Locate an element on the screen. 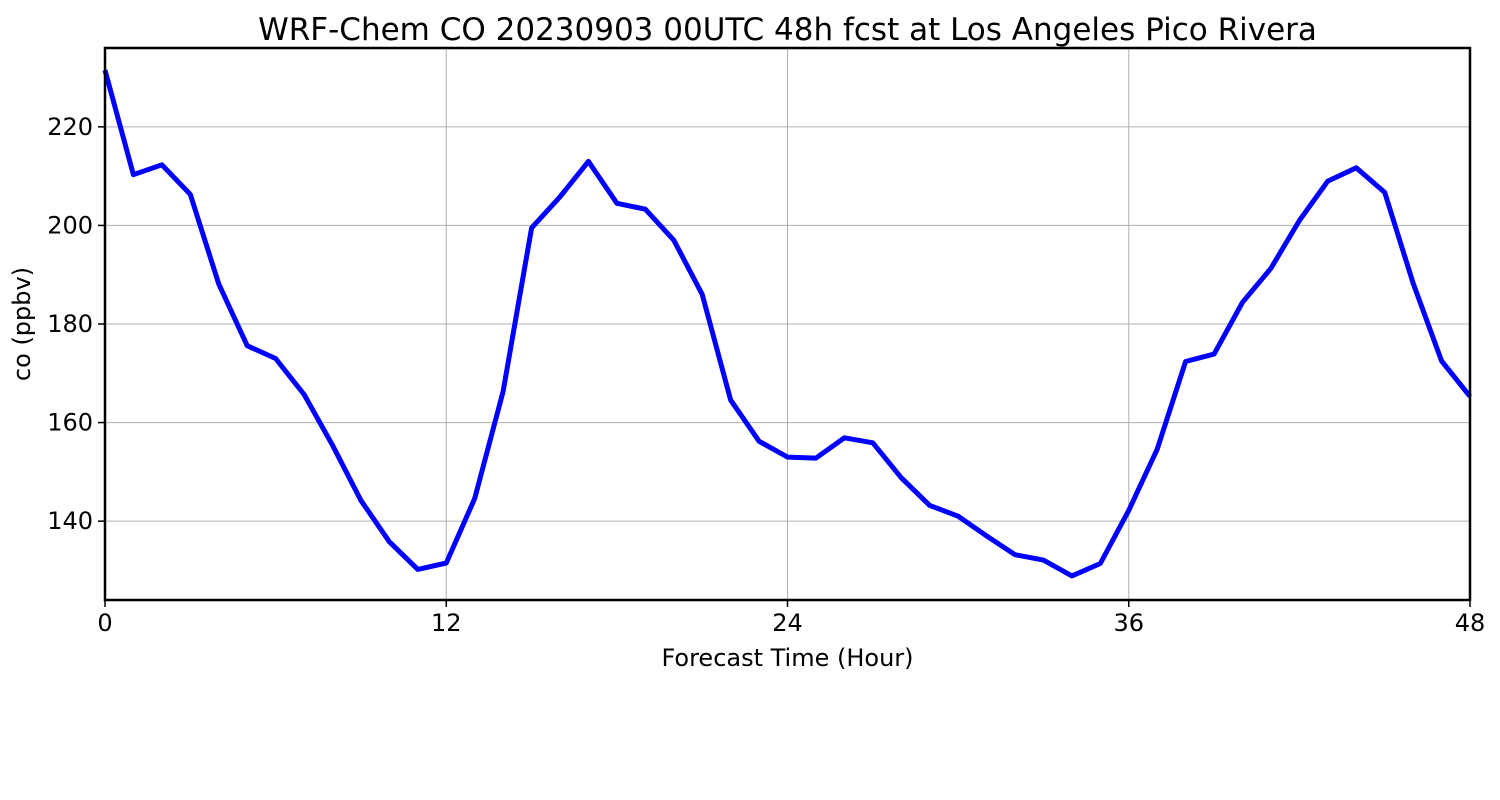 The image size is (1500, 800). y-tick-label: 160 is located at coordinates (70, 423).